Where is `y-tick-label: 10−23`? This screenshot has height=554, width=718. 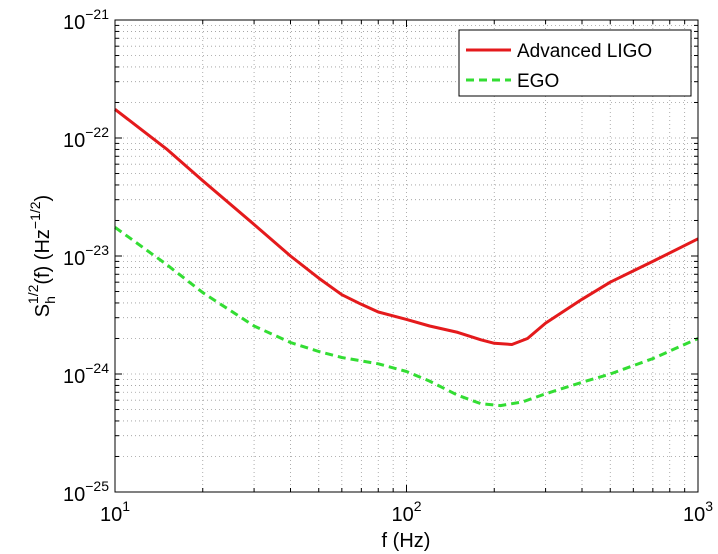
y-tick-label: 10−23 is located at coordinates (86, 256).